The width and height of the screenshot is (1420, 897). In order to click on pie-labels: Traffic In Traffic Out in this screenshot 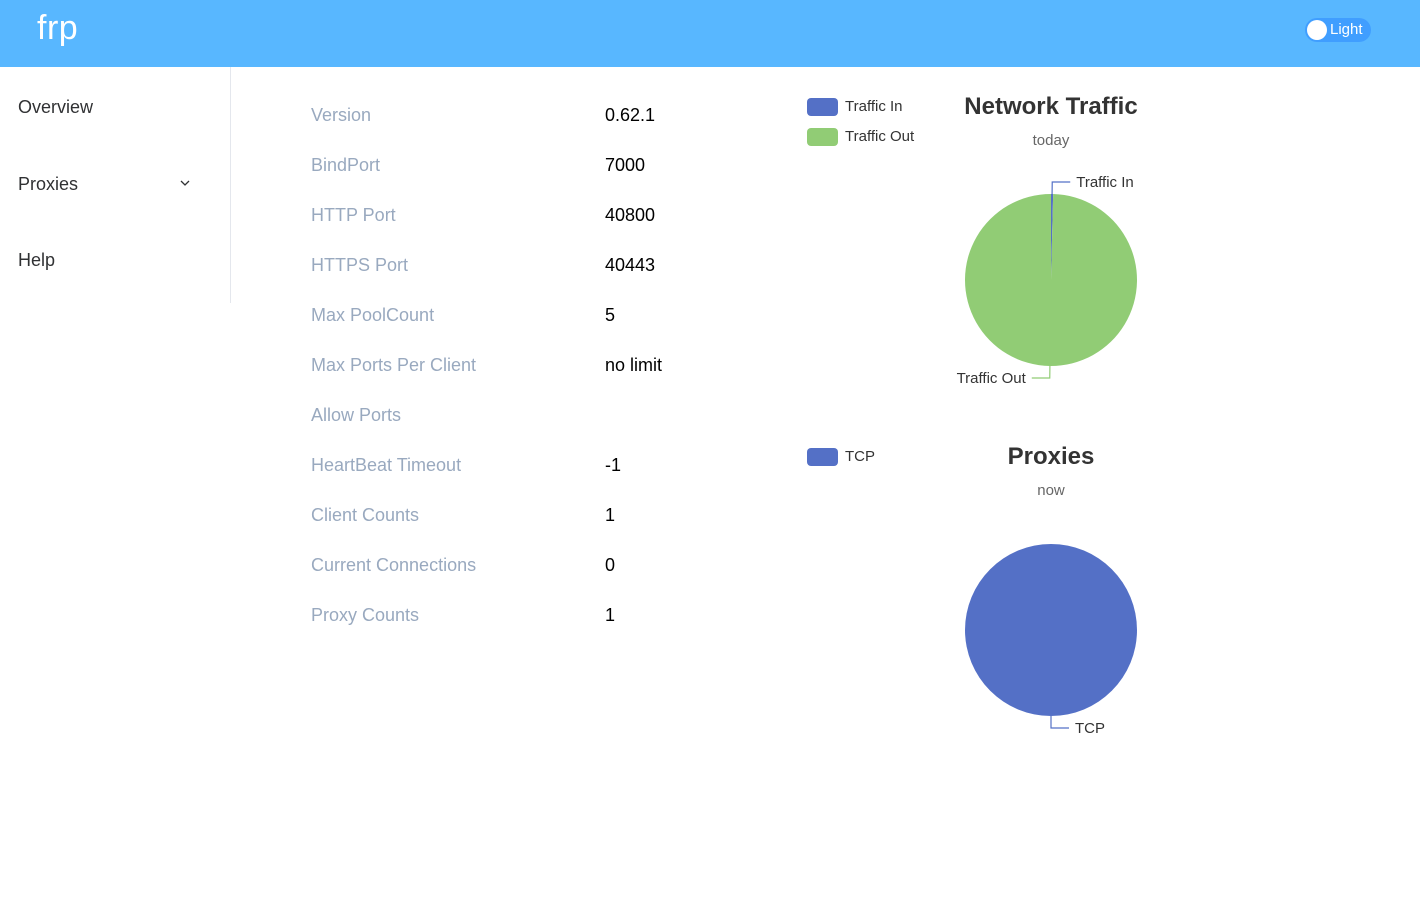, I will do `click(1045, 280)`.